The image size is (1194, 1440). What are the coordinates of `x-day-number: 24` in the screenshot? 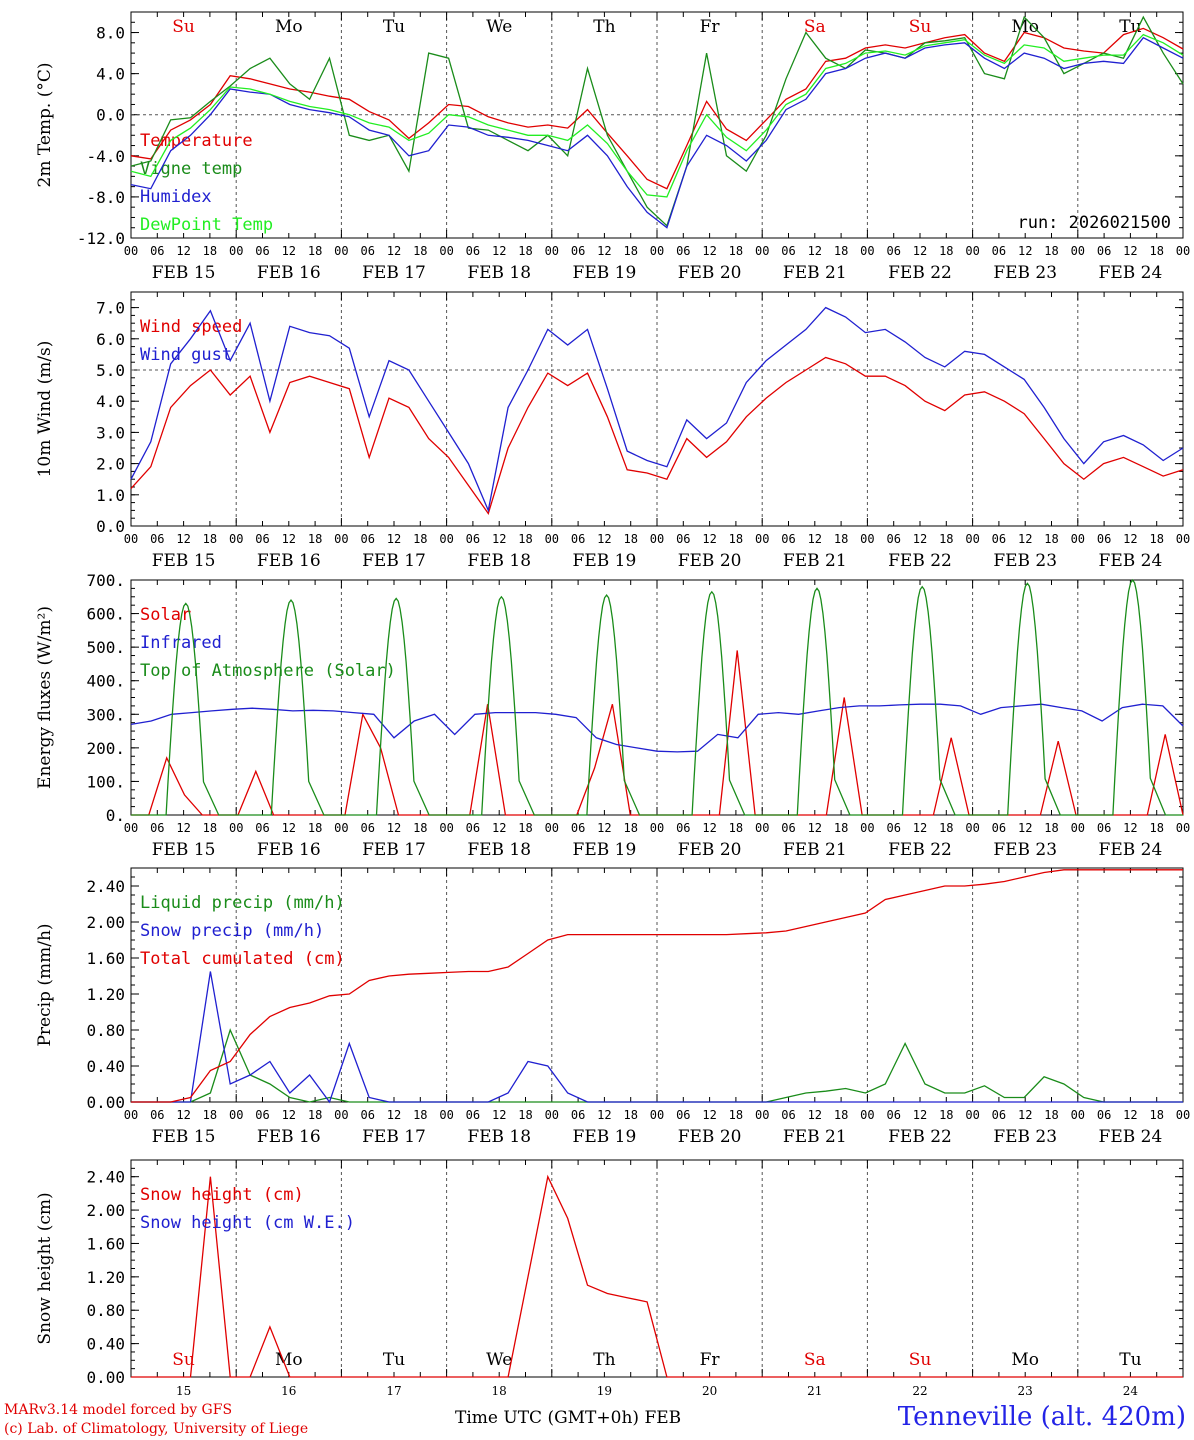 It's located at (1131, 1391).